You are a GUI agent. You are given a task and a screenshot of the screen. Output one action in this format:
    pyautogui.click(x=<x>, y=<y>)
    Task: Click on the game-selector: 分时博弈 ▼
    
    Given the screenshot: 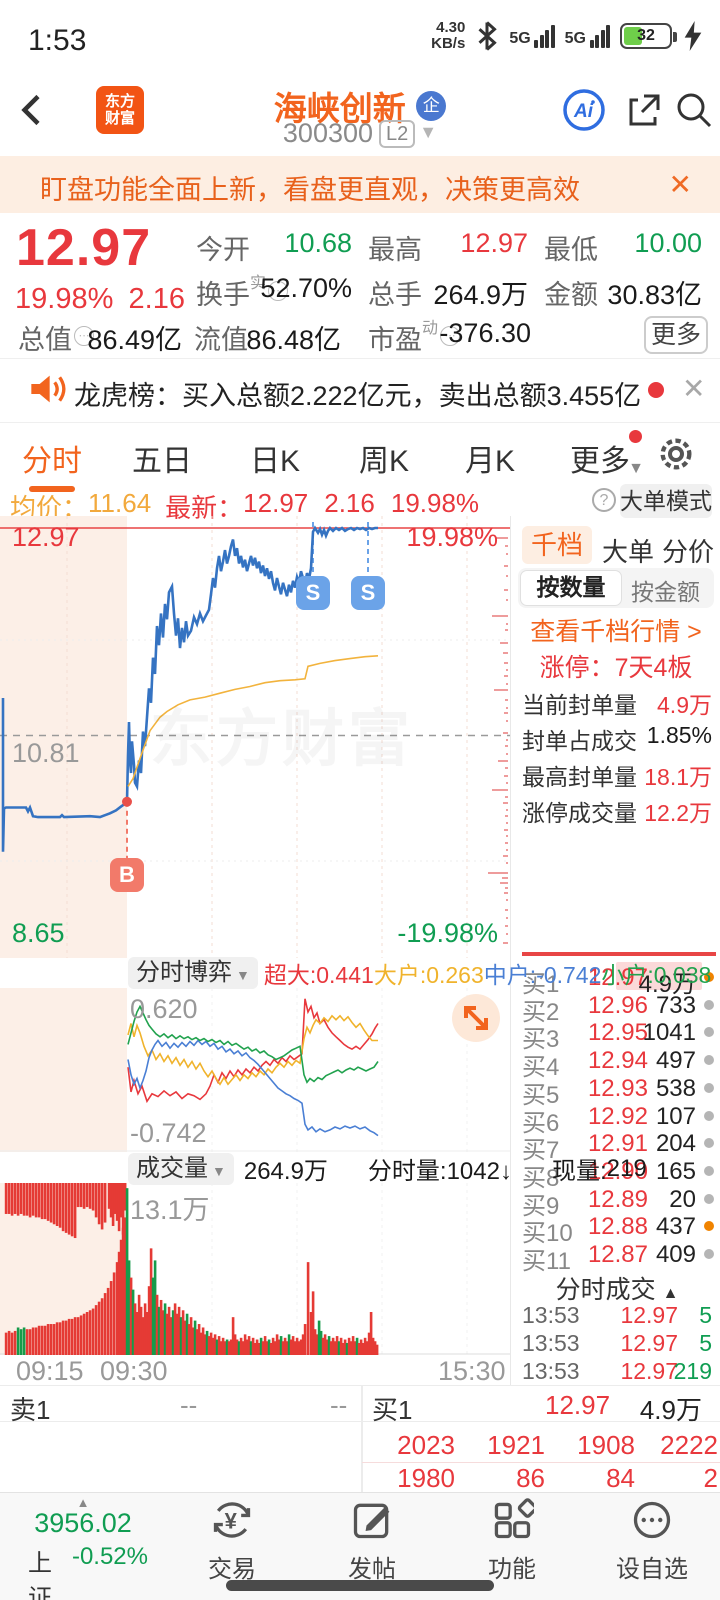 What is the action you would take?
    pyautogui.click(x=193, y=973)
    